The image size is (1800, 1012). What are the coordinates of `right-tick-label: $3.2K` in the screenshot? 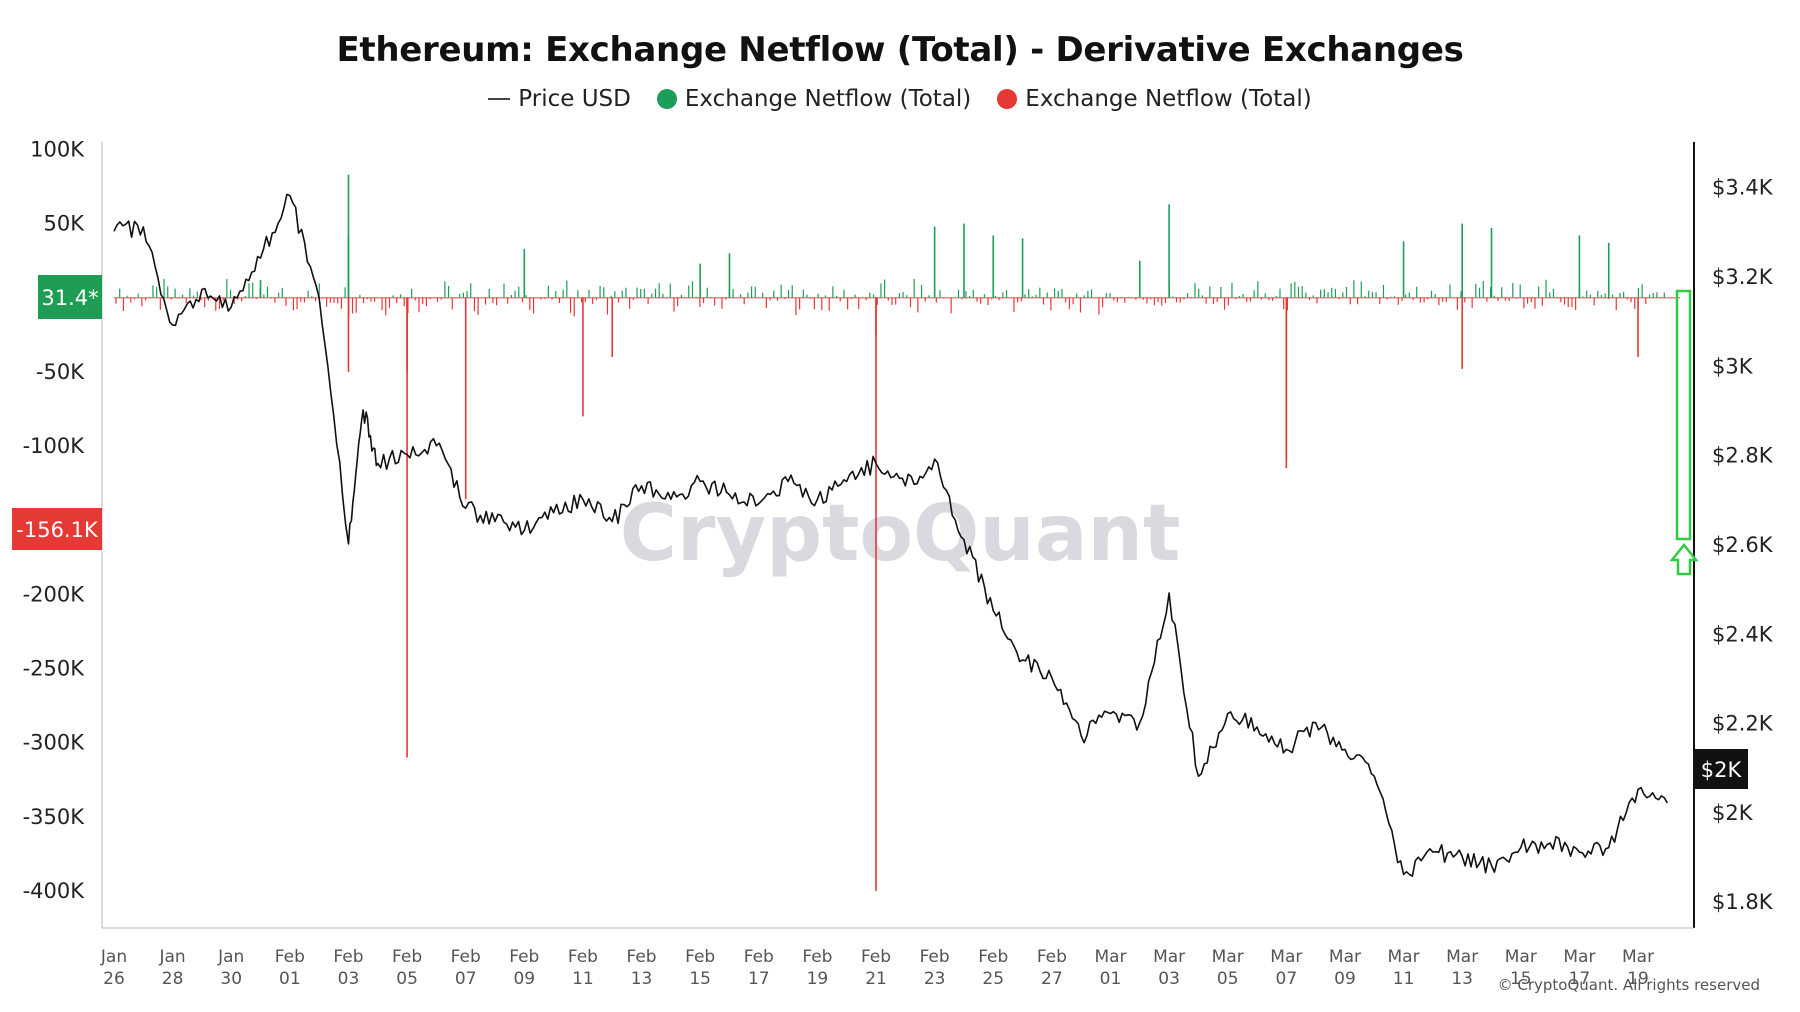 It's located at (1743, 277).